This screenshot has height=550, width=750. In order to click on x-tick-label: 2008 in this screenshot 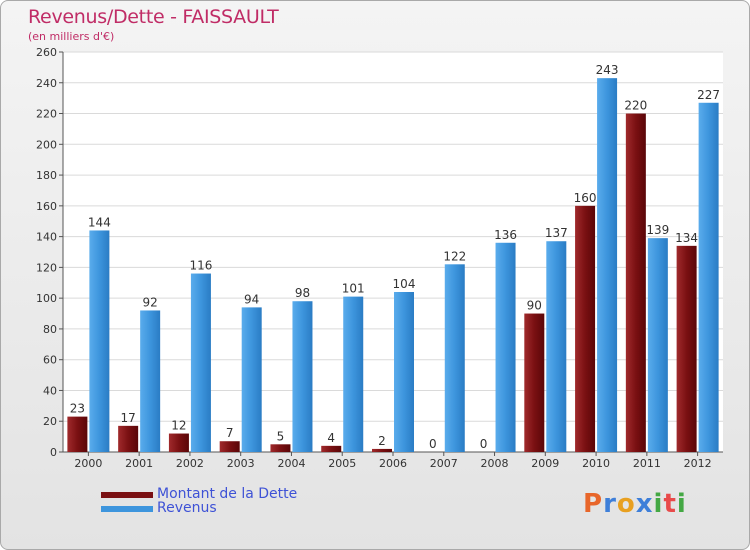, I will do `click(495, 463)`.